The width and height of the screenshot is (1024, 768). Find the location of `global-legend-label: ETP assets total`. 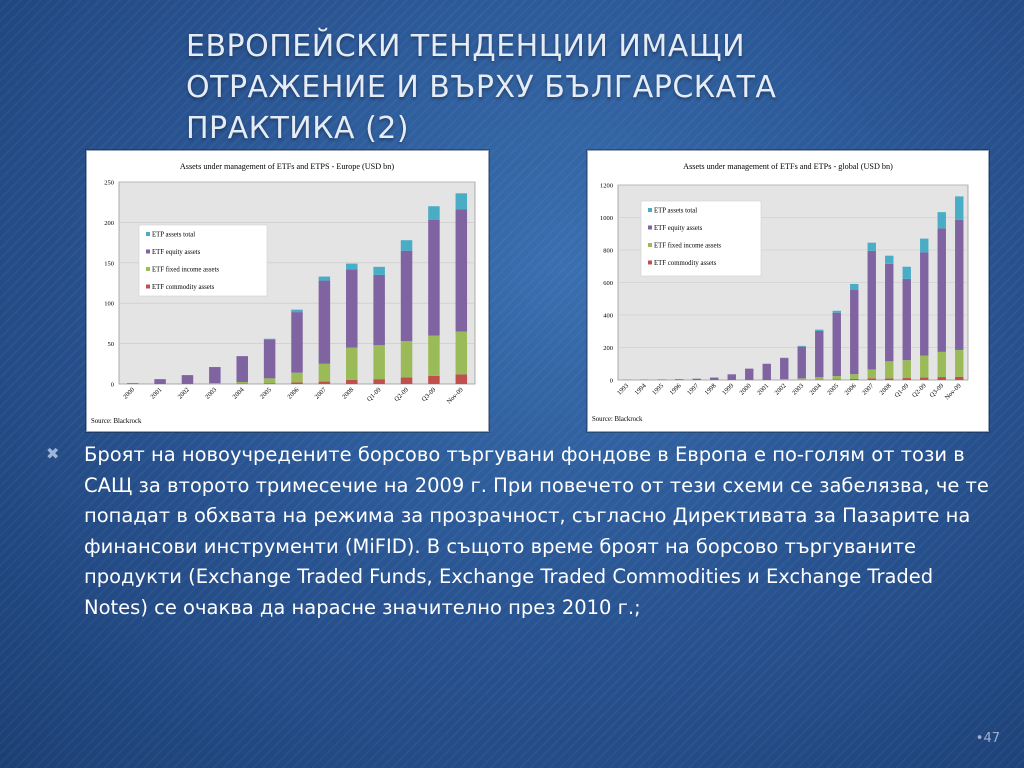

global-legend-label: ETP assets total is located at coordinates (675, 211).